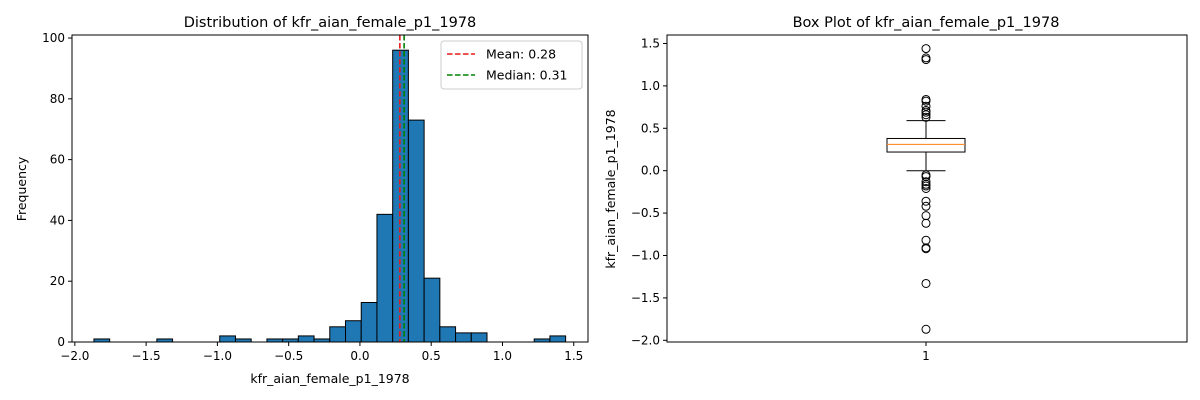  Describe the element at coordinates (57, 281) in the screenshot. I see `y-tick-label: 20` at that location.